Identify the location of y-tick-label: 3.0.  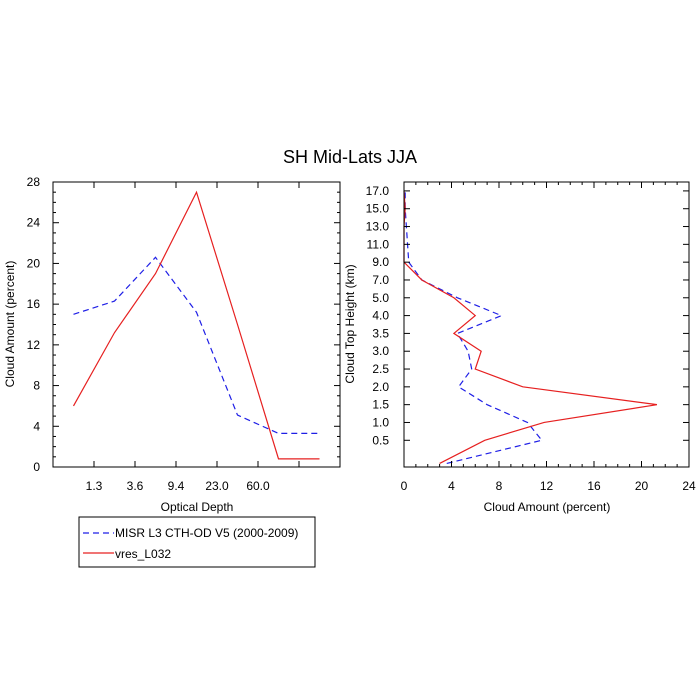
(380, 351).